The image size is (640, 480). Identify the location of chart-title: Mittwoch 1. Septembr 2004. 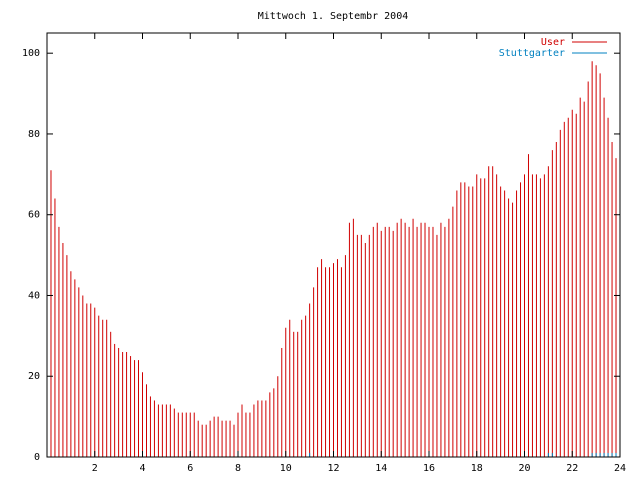
(333, 16).